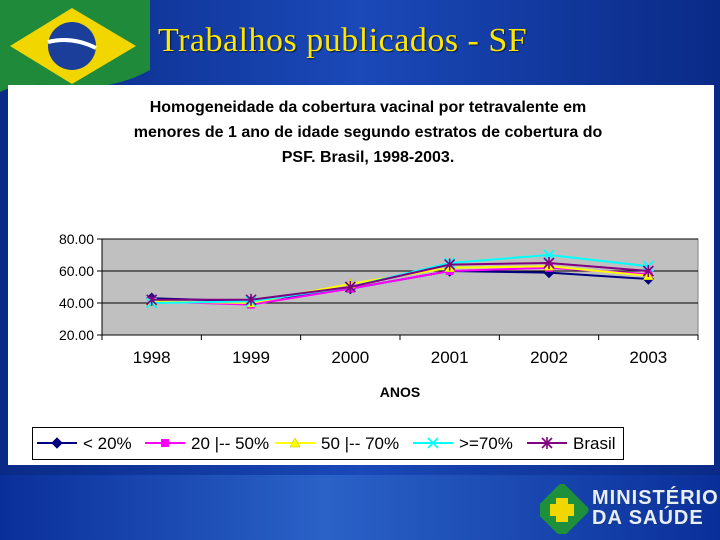 The width and height of the screenshot is (720, 540). What do you see at coordinates (549, 357) in the screenshot?
I see `x-tick-label: 2002` at bounding box center [549, 357].